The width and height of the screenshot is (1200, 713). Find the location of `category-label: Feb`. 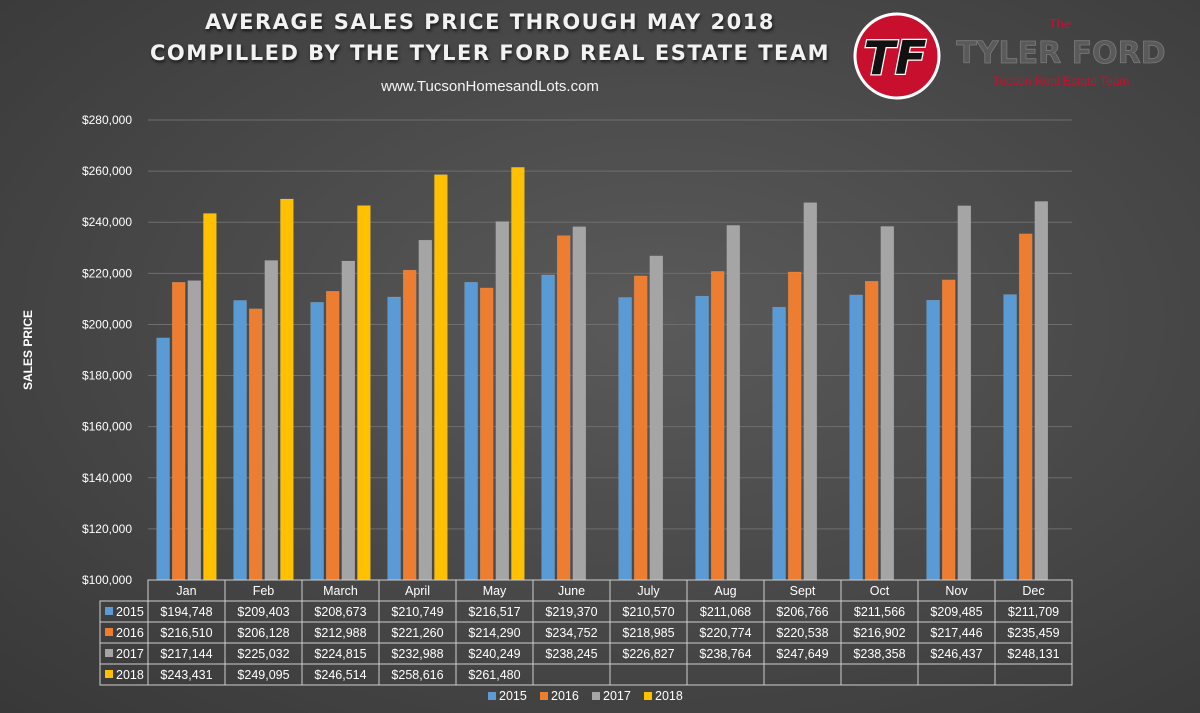

category-label: Feb is located at coordinates (264, 591).